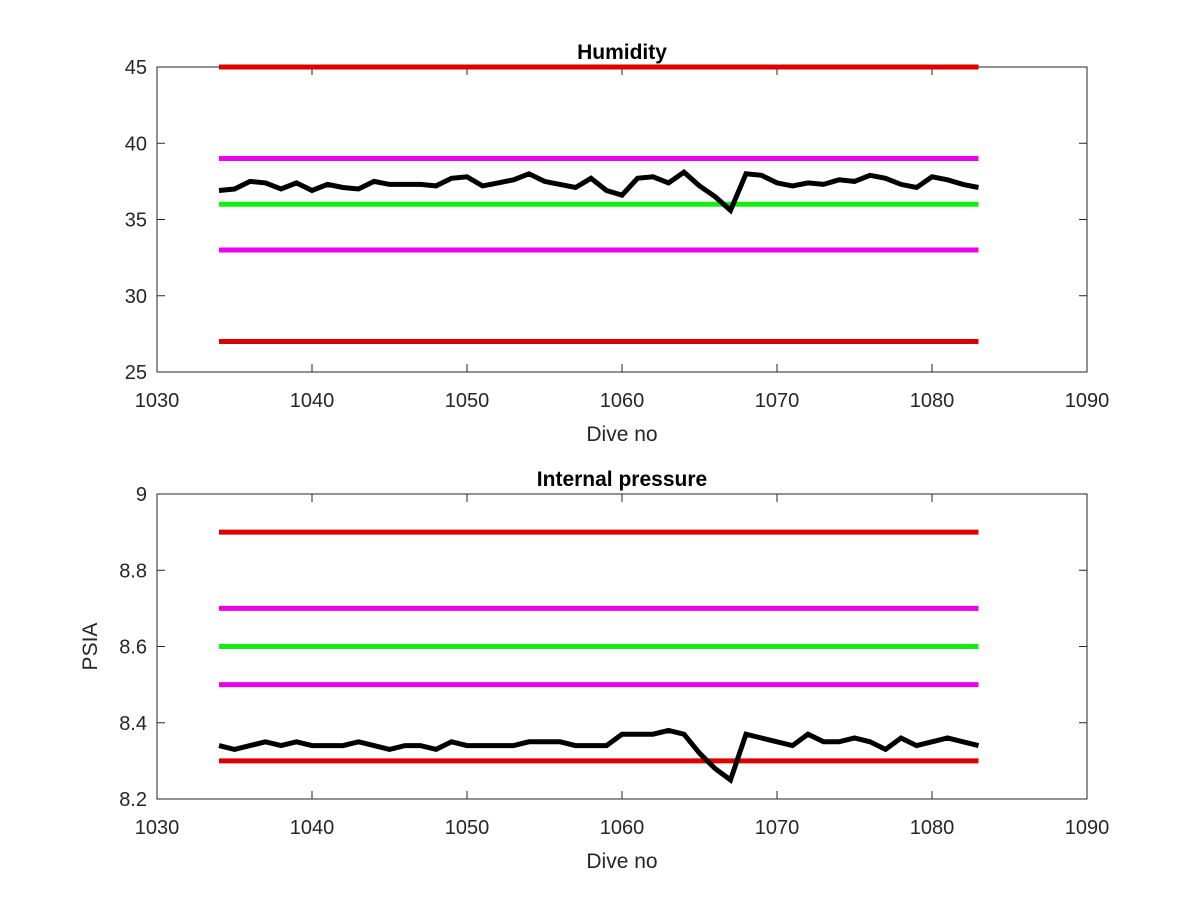 This screenshot has width=1200, height=900. I want to click on y-tick-label: 40, so click(136, 144).